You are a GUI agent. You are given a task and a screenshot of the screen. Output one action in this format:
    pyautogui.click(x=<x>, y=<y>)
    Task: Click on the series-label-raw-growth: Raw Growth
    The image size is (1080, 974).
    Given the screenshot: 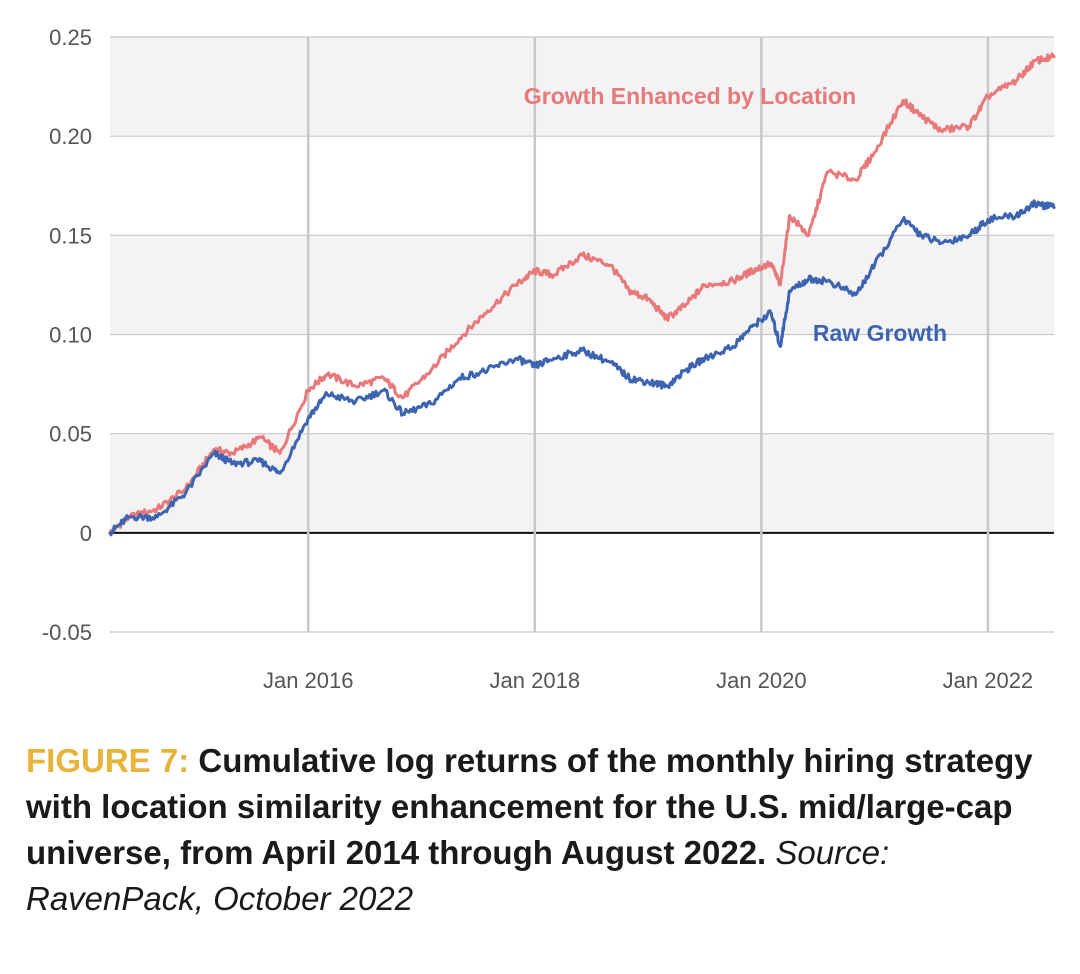 What is the action you would take?
    pyautogui.click(x=880, y=333)
    